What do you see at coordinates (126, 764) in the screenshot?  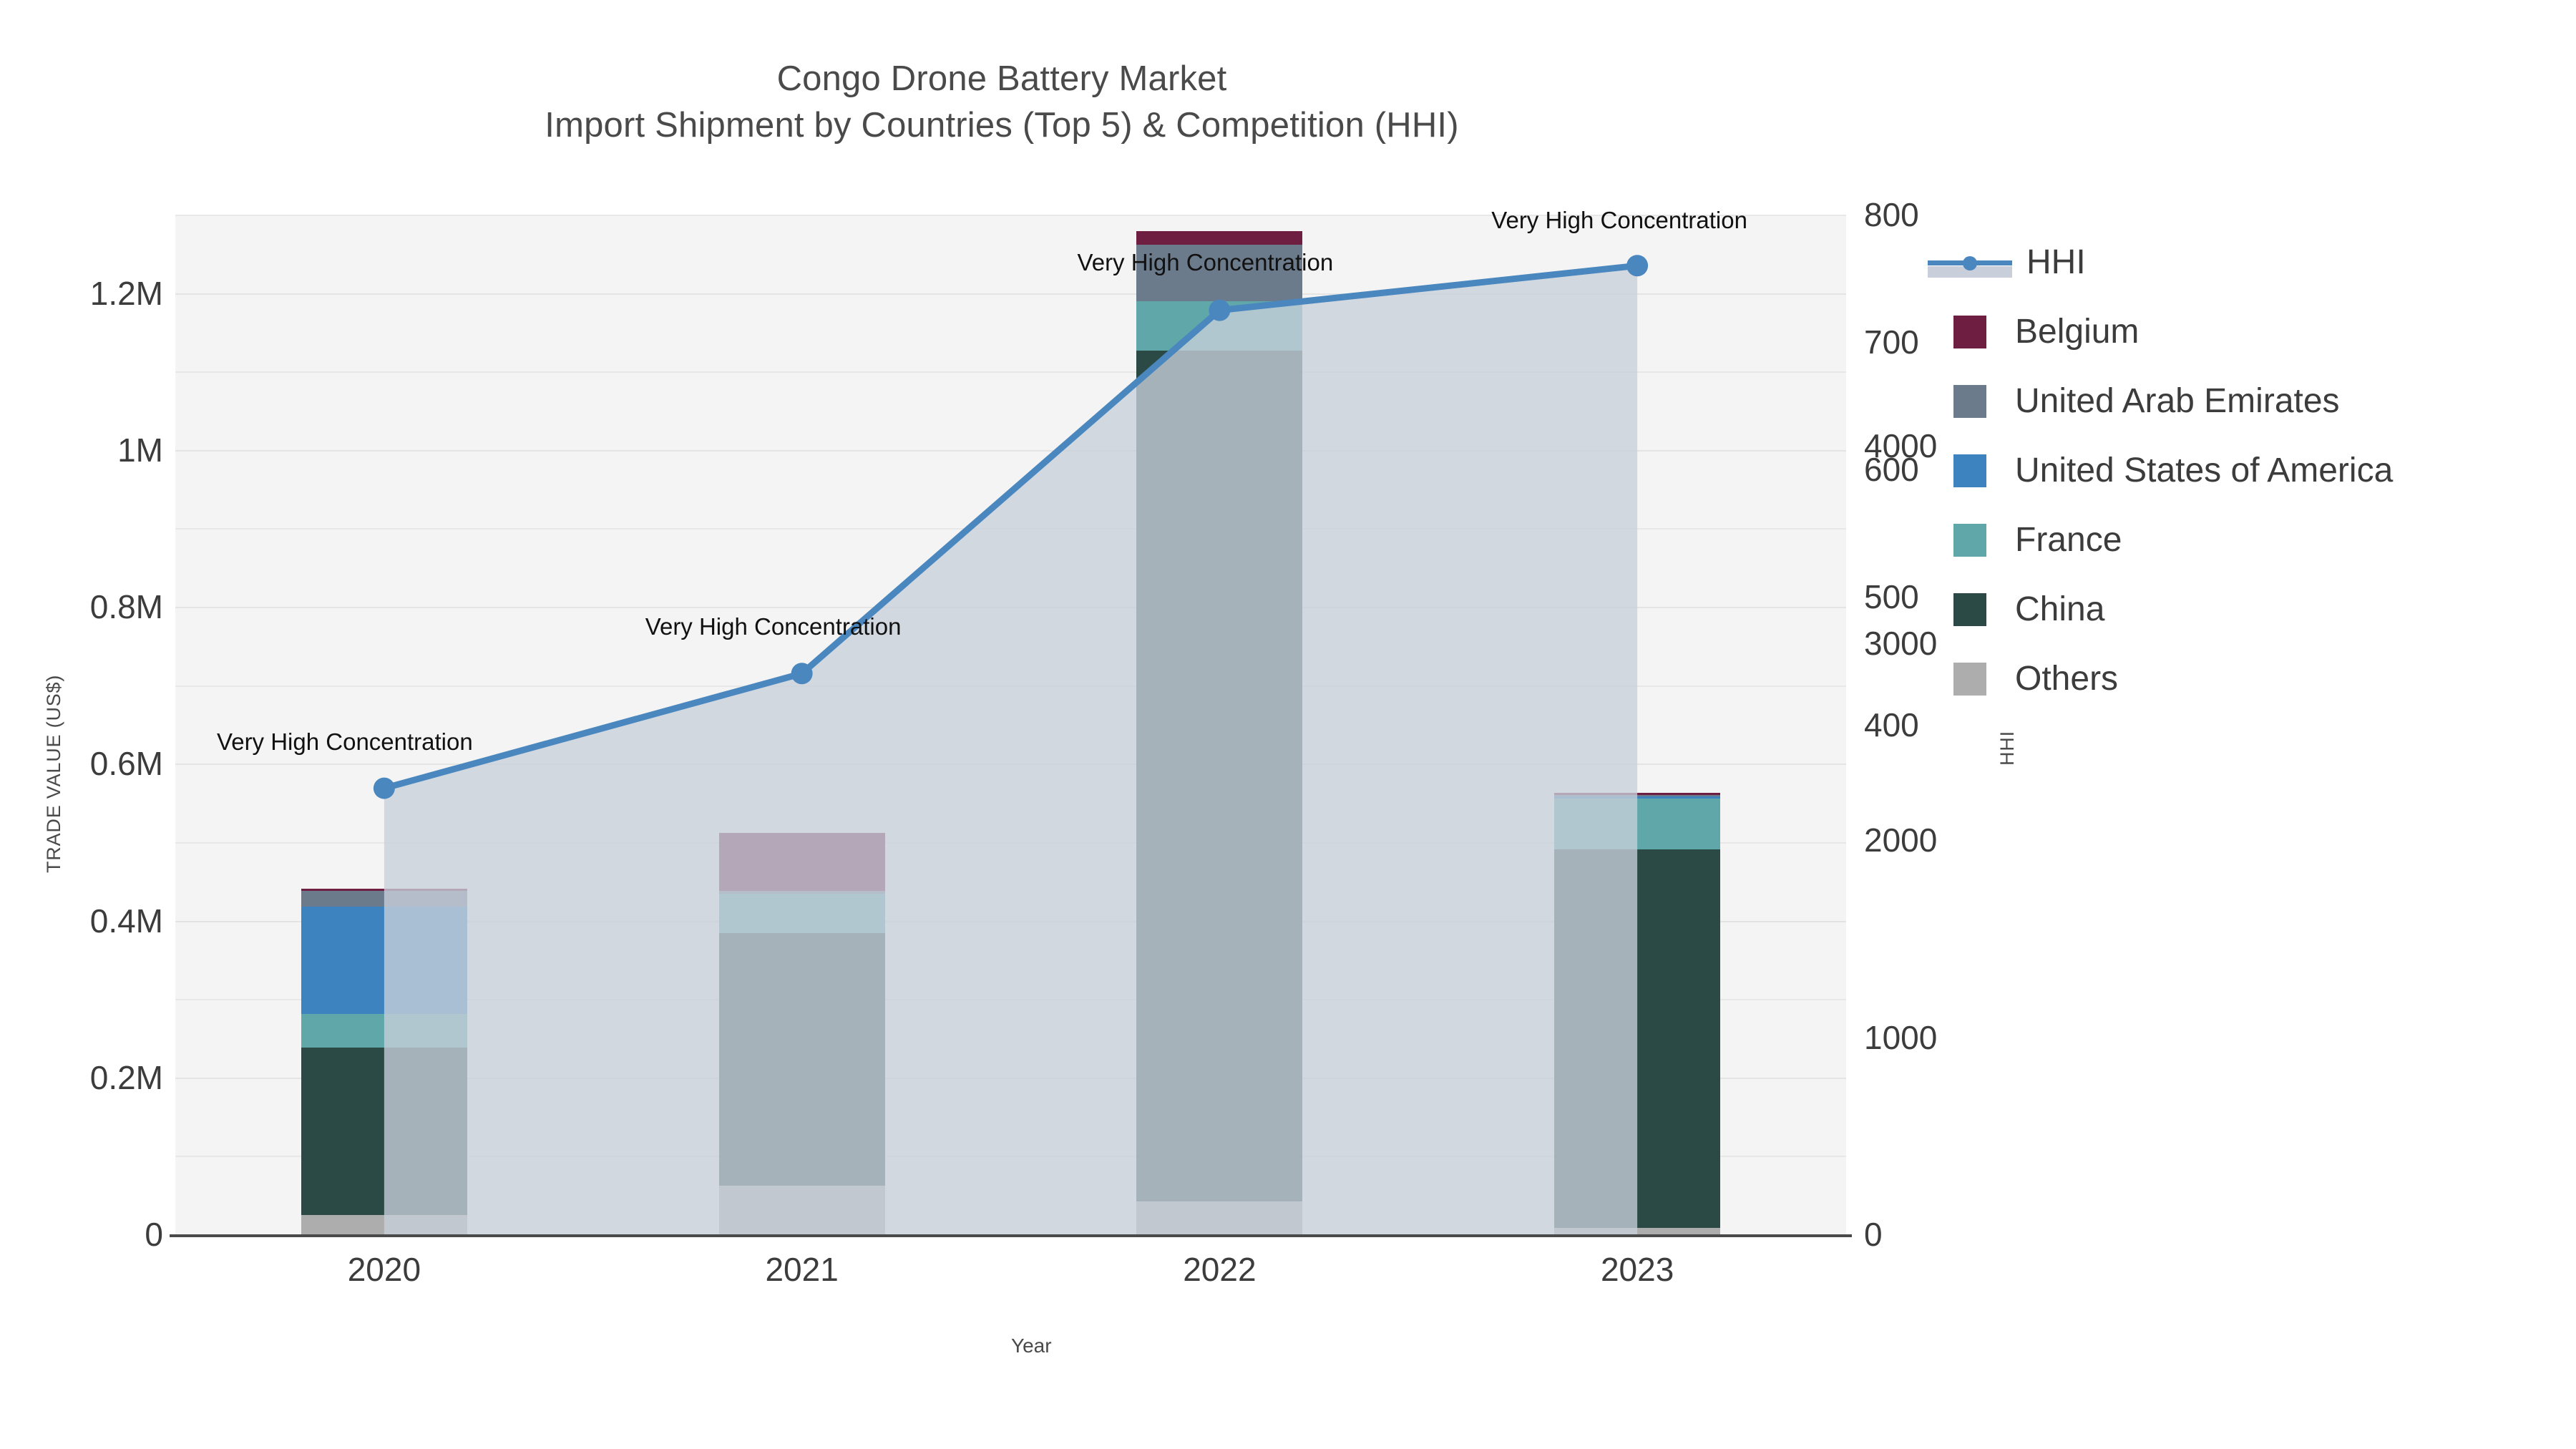 I see `y-axis-tick-left-3: 0.6M` at bounding box center [126, 764].